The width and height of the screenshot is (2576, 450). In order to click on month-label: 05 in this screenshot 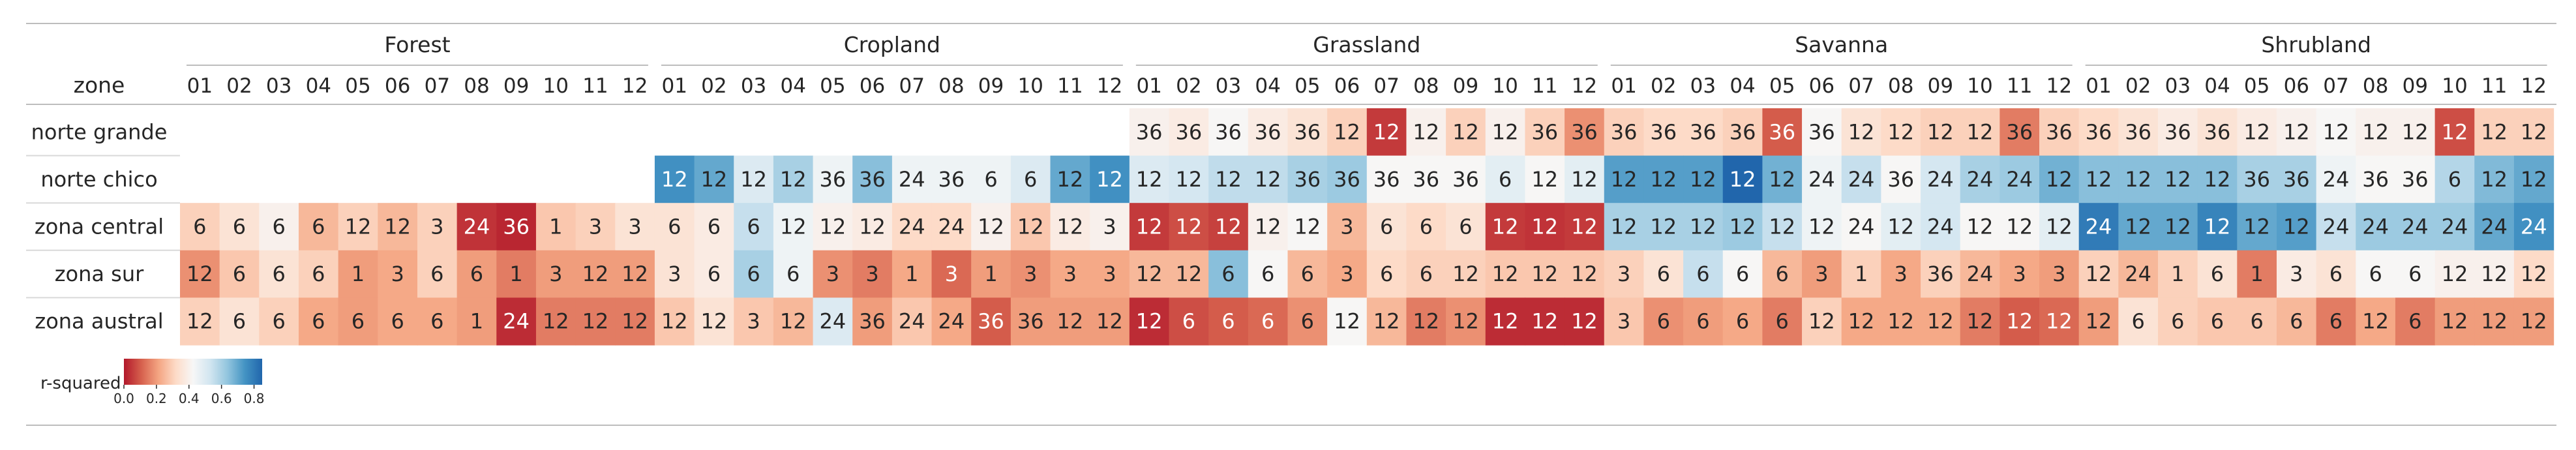, I will do `click(2256, 86)`.